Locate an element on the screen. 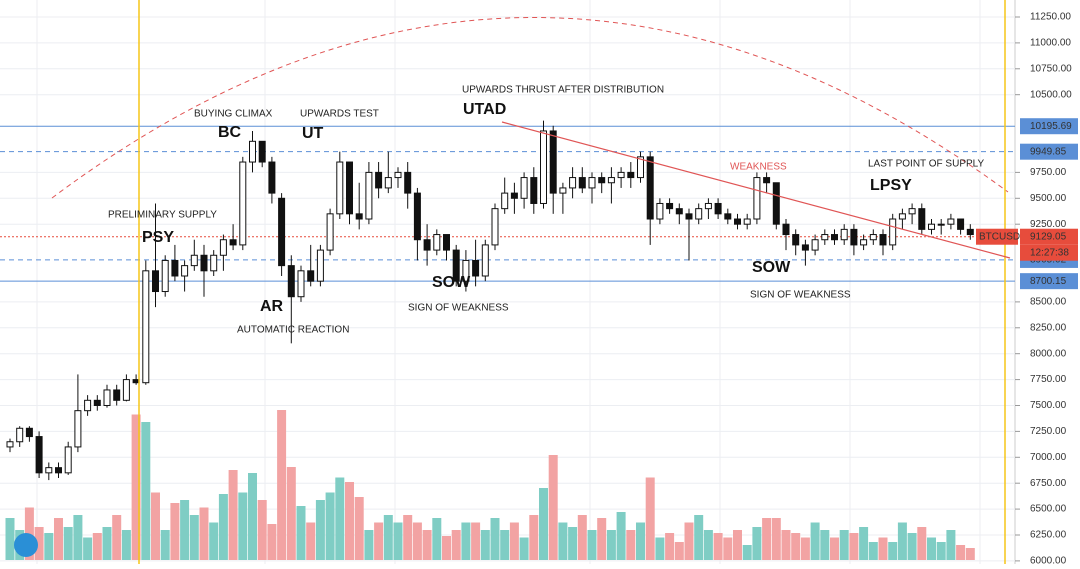 Image resolution: width=1080 pixels, height=569 pixels. price-label: 9949.85 is located at coordinates (1048, 151).